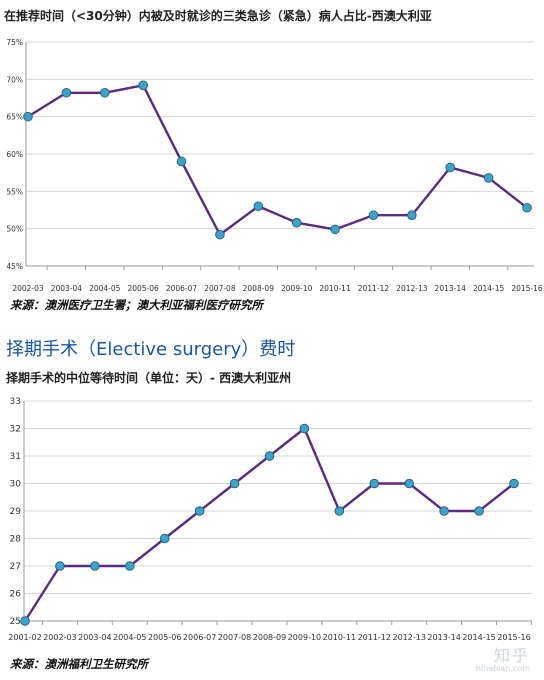 This screenshot has height=680, width=544. Describe the element at coordinates (16, 595) in the screenshot. I see `y-tick-label: 26` at that location.